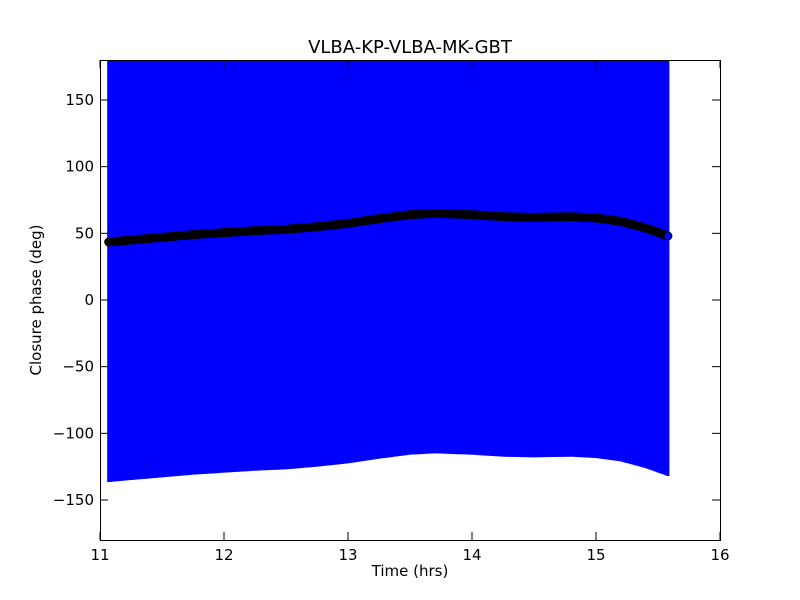  What do you see at coordinates (79, 100) in the screenshot?
I see `y-tick-label: 150` at bounding box center [79, 100].